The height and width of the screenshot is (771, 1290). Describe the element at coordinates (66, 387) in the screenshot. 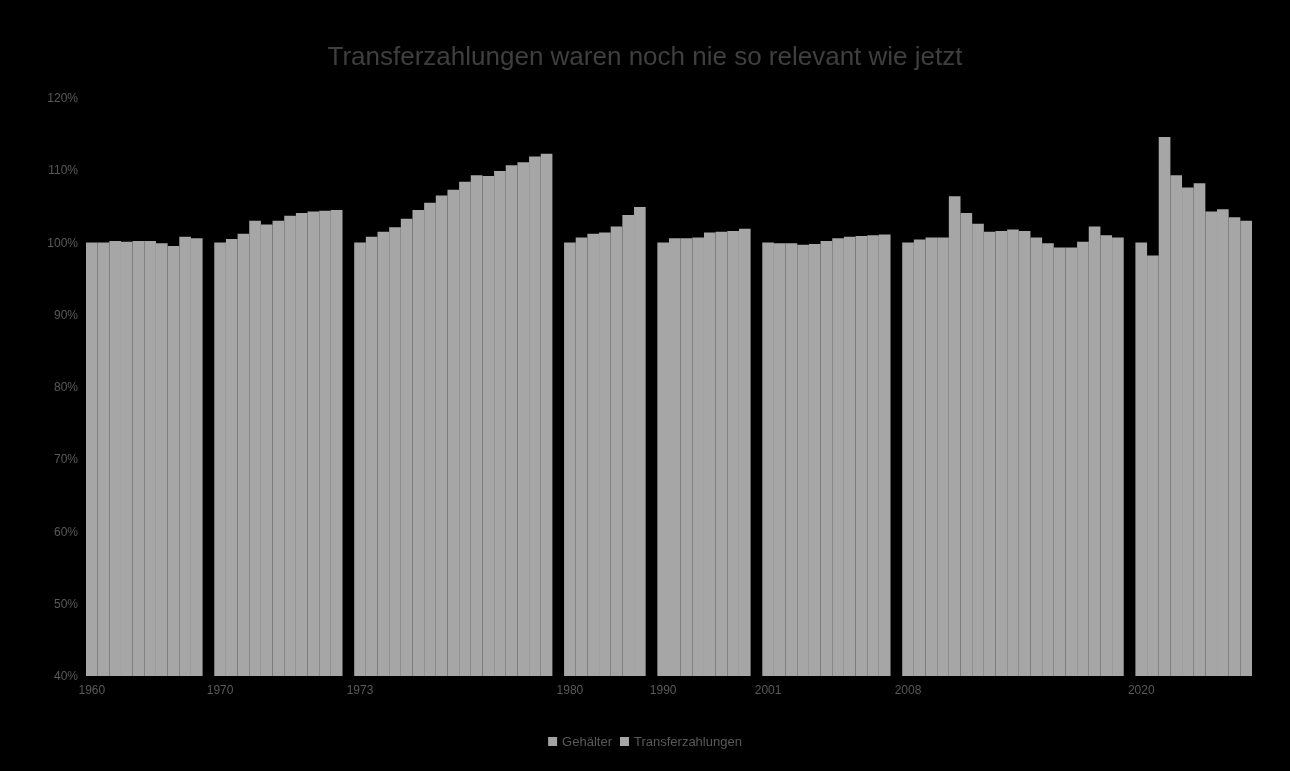

I see `y-tick-label: 80%` at that location.